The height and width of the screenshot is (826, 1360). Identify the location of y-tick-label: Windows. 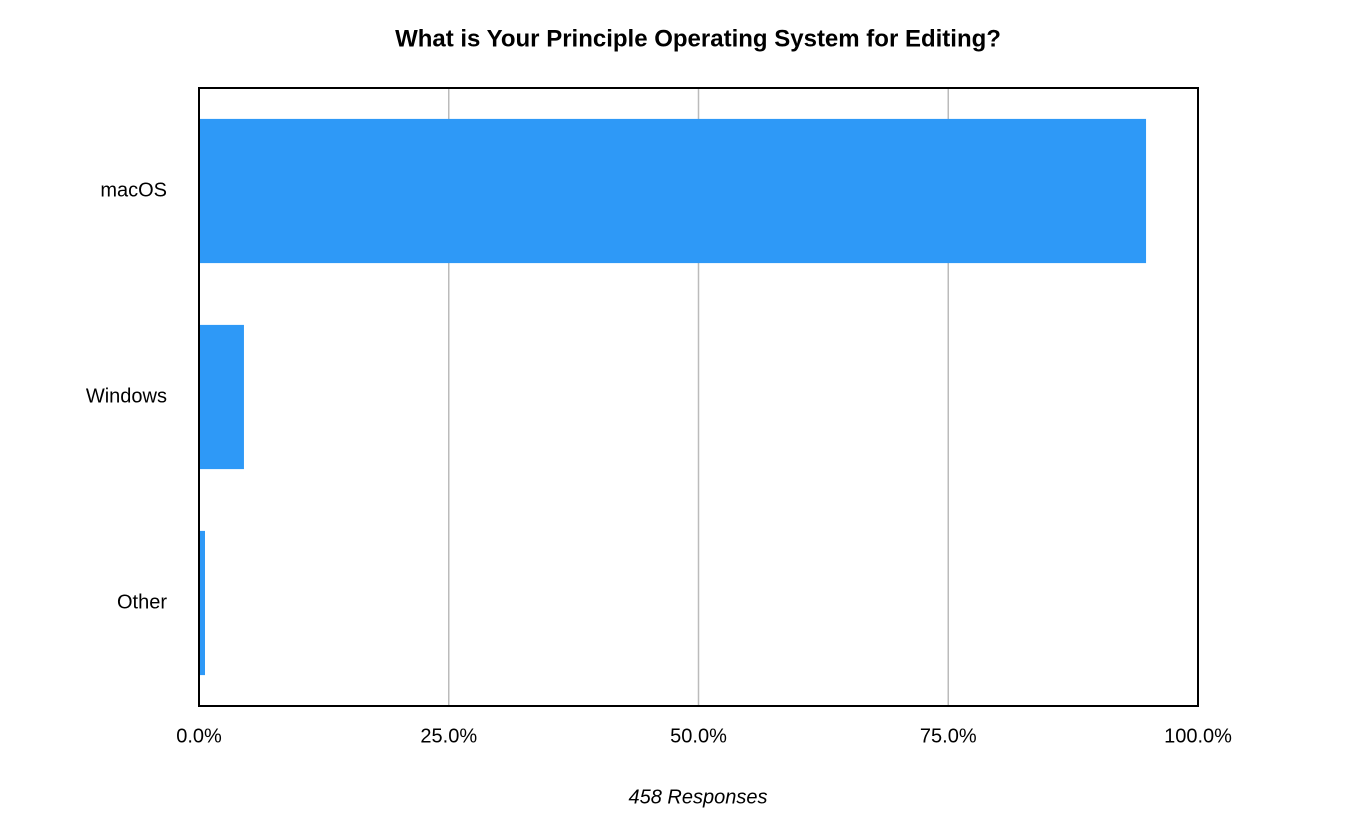
(126, 396).